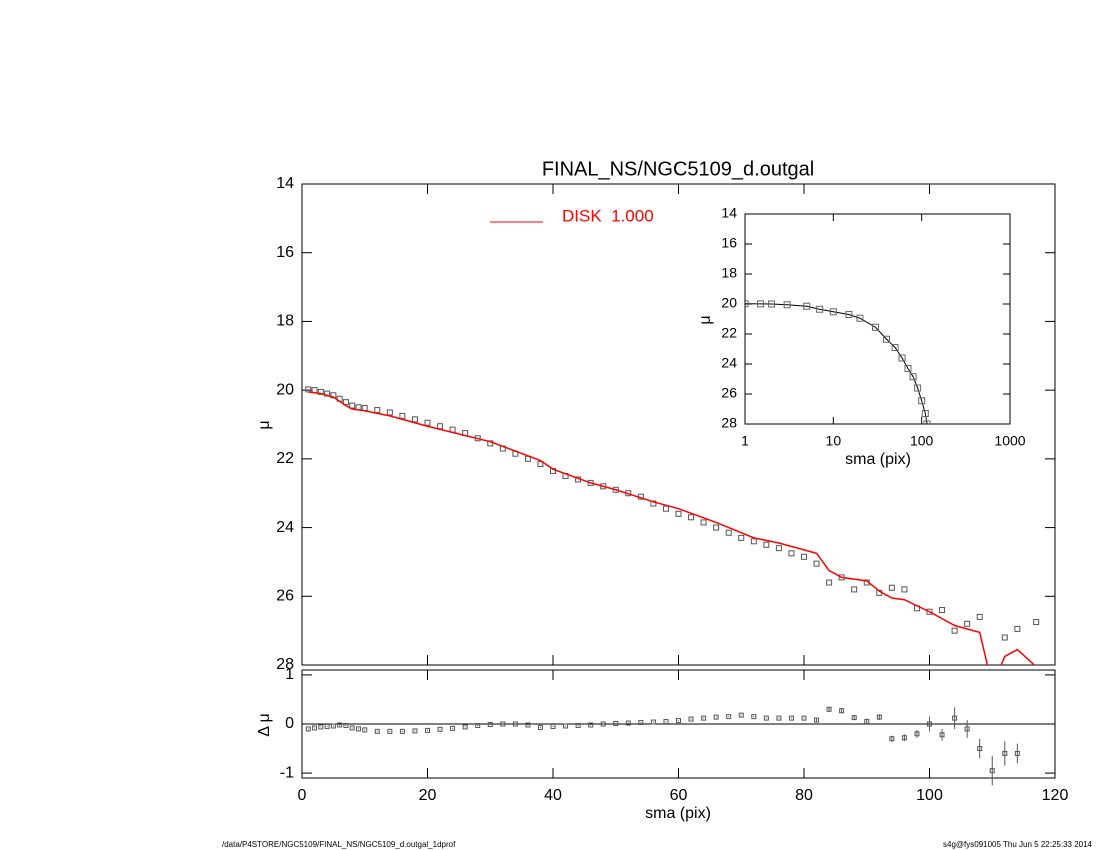  What do you see at coordinates (1055, 795) in the screenshot?
I see `x-tick-label: 120` at bounding box center [1055, 795].